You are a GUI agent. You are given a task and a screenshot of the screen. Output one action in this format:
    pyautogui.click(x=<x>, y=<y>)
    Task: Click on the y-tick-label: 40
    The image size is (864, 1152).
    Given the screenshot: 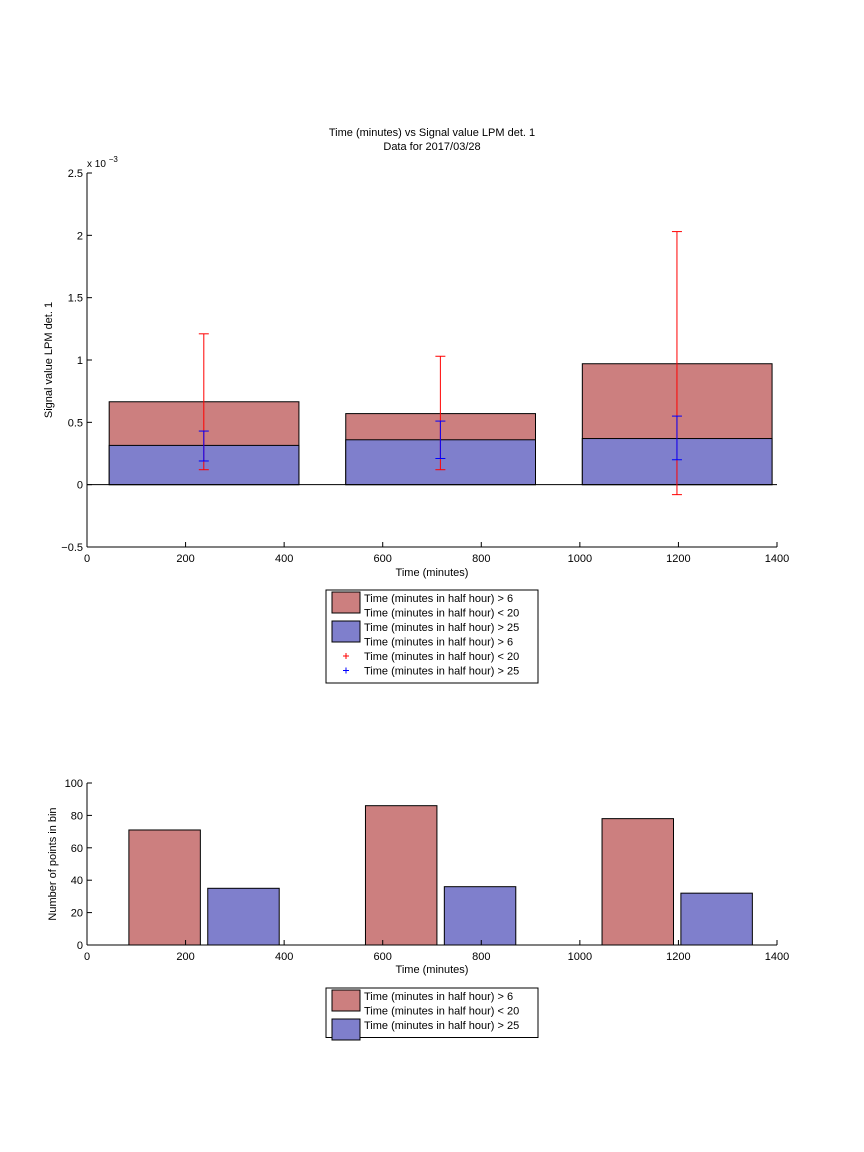 What is the action you would take?
    pyautogui.click(x=77, y=881)
    